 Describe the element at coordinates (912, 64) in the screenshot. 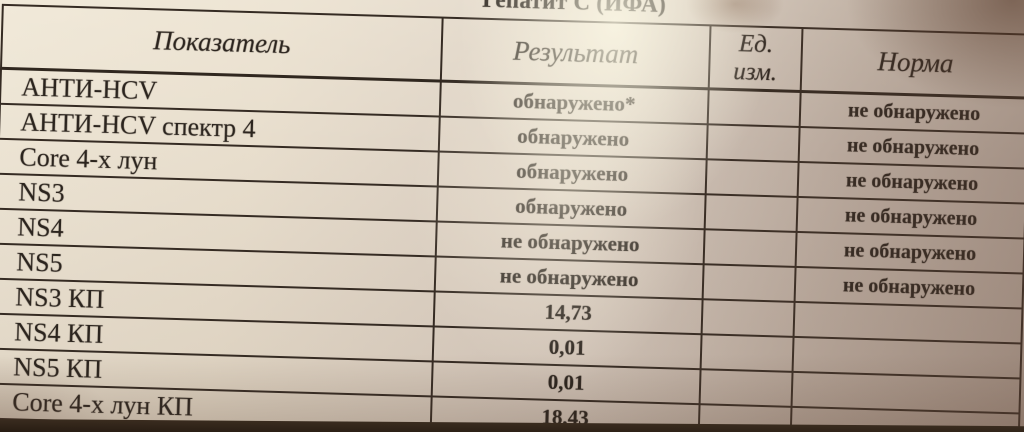

I see `column-header-norm: Норма` at that location.